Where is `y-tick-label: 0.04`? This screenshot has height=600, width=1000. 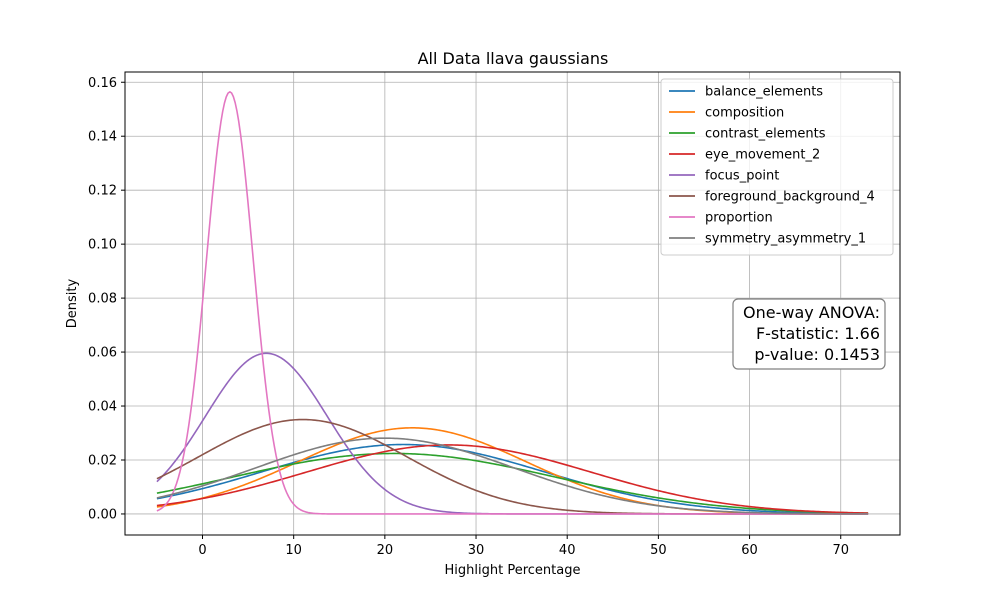
y-tick-label: 0.04 is located at coordinates (102, 407).